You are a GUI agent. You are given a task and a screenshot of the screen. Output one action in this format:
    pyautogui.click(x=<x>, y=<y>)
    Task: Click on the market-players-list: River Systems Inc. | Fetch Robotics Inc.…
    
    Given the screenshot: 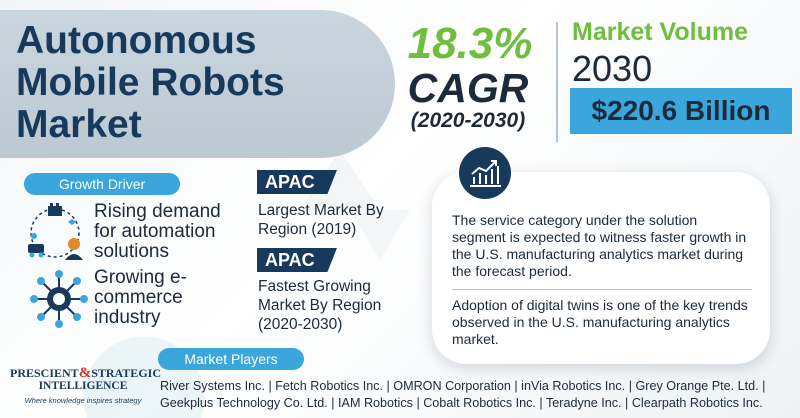 What is the action you would take?
    pyautogui.click(x=463, y=386)
    